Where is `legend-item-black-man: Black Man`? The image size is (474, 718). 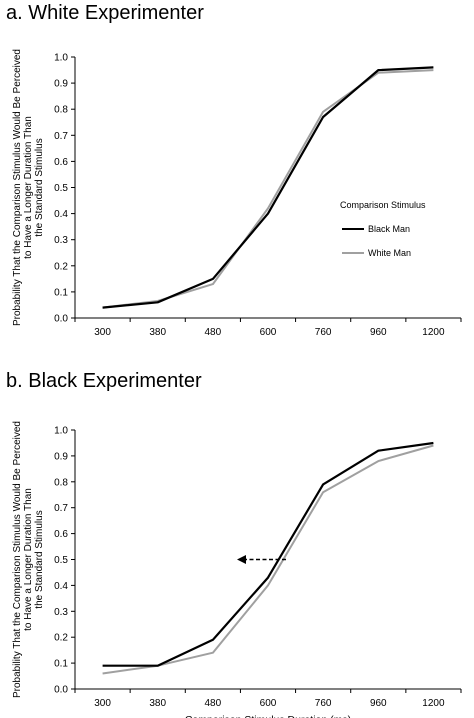
legend-item-black-man: Black Man is located at coordinates (376, 229).